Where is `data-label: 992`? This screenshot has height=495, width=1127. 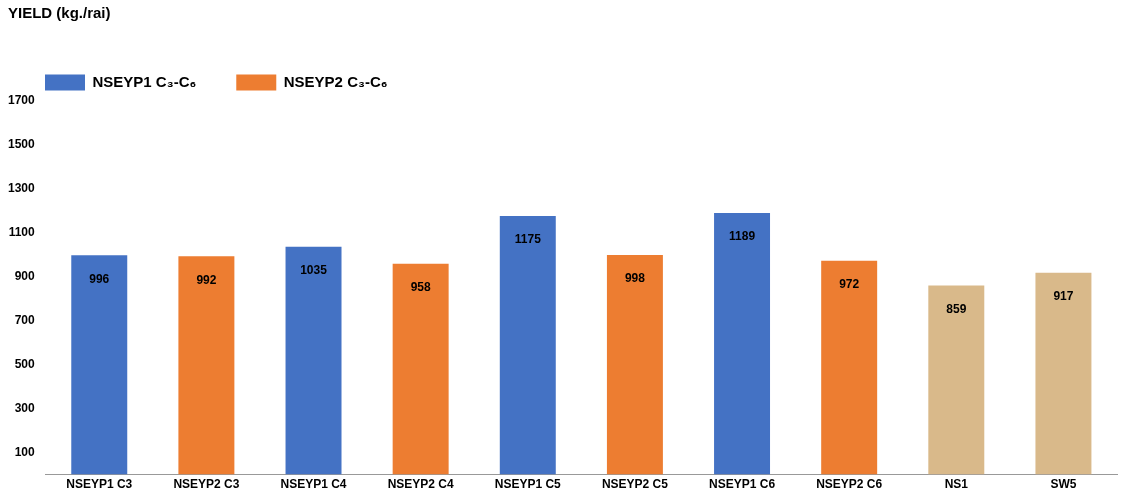
data-label: 992 is located at coordinates (206, 279).